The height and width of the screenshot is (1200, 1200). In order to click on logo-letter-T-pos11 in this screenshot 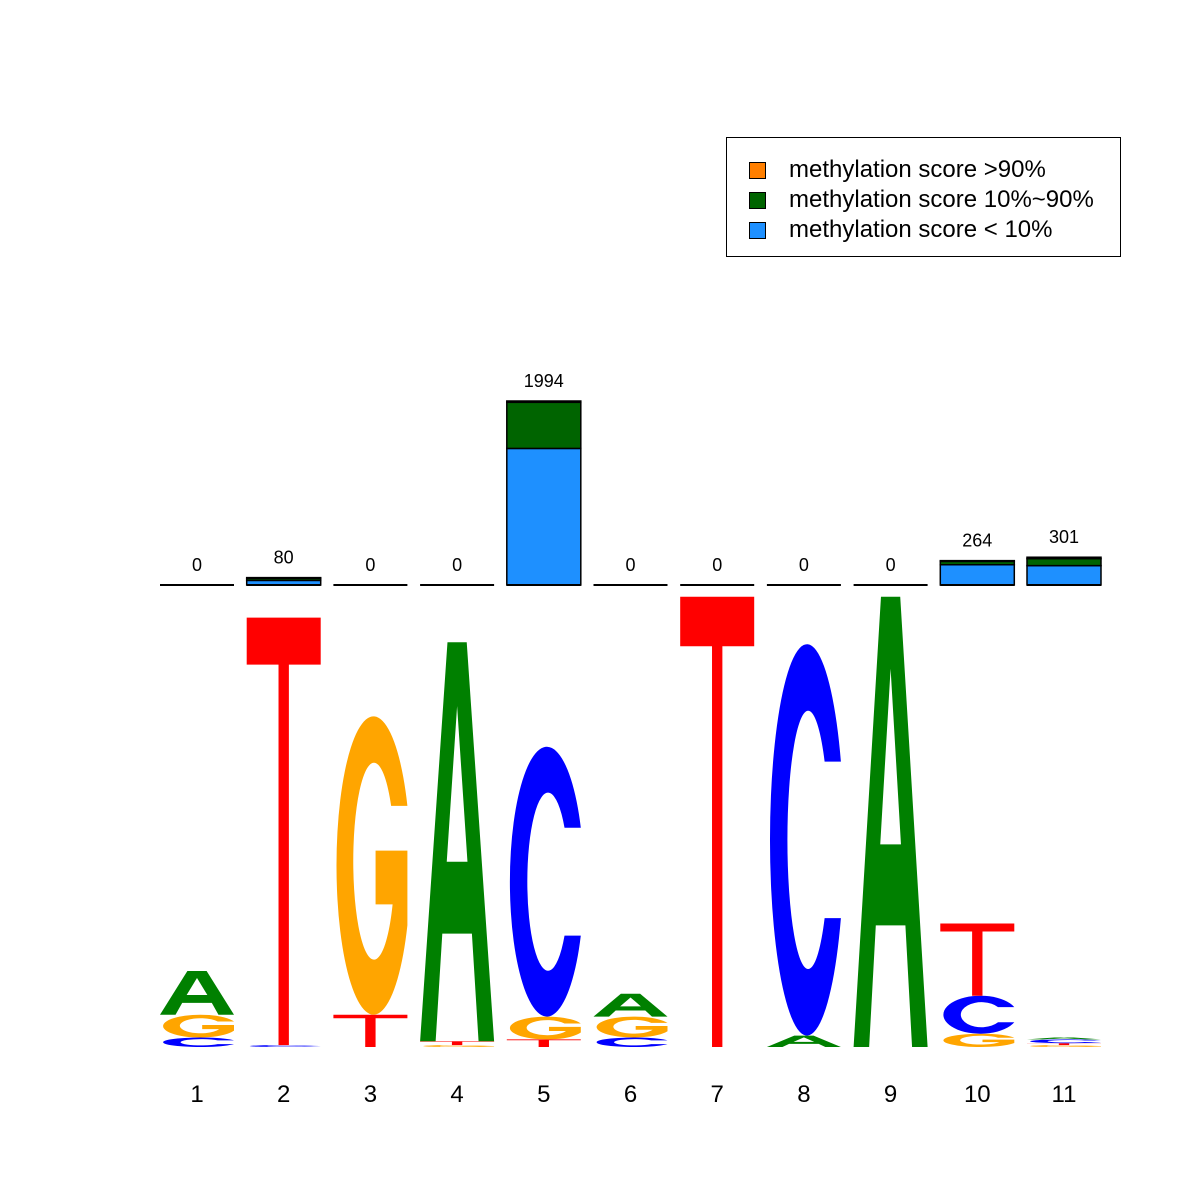, I will do `click(1064, 1044)`.